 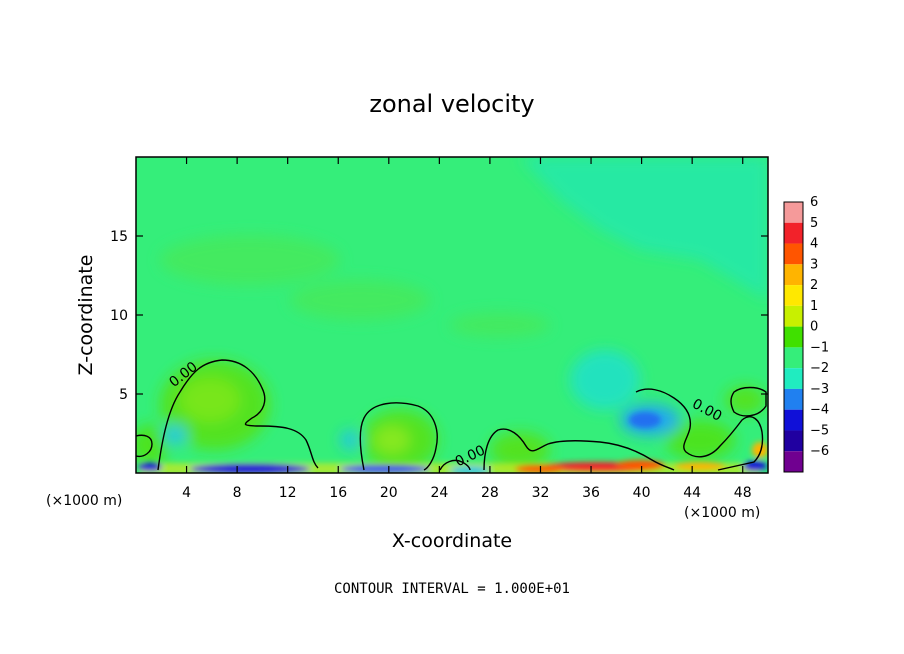 I want to click on colorbar-label: −5, so click(x=819, y=430).